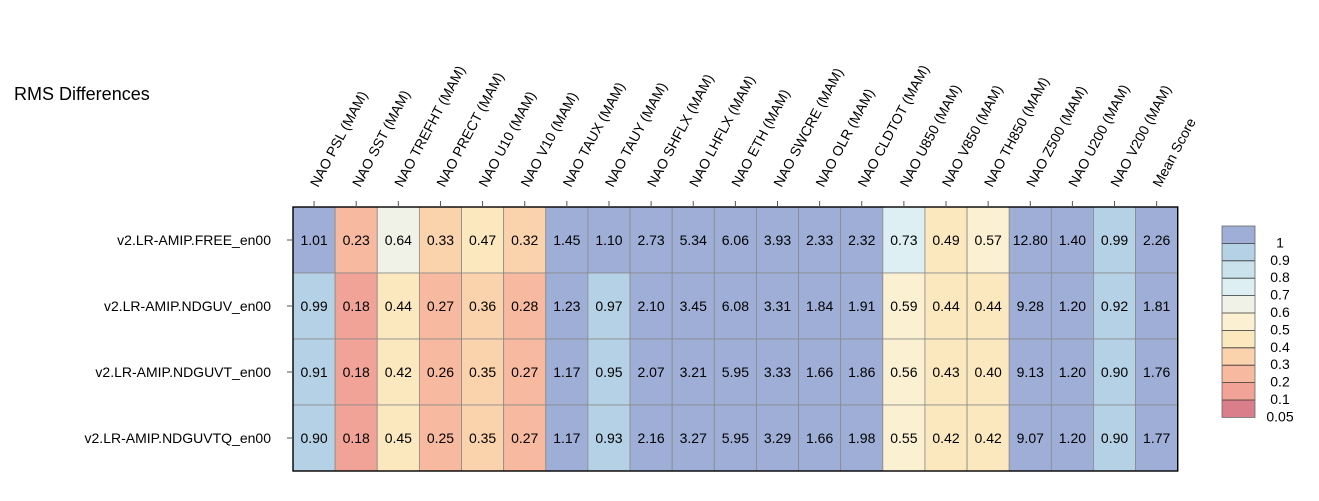 Image resolution: width=1319 pixels, height=501 pixels. What do you see at coordinates (1238, 321) in the screenshot?
I see `colorbar-frame` at bounding box center [1238, 321].